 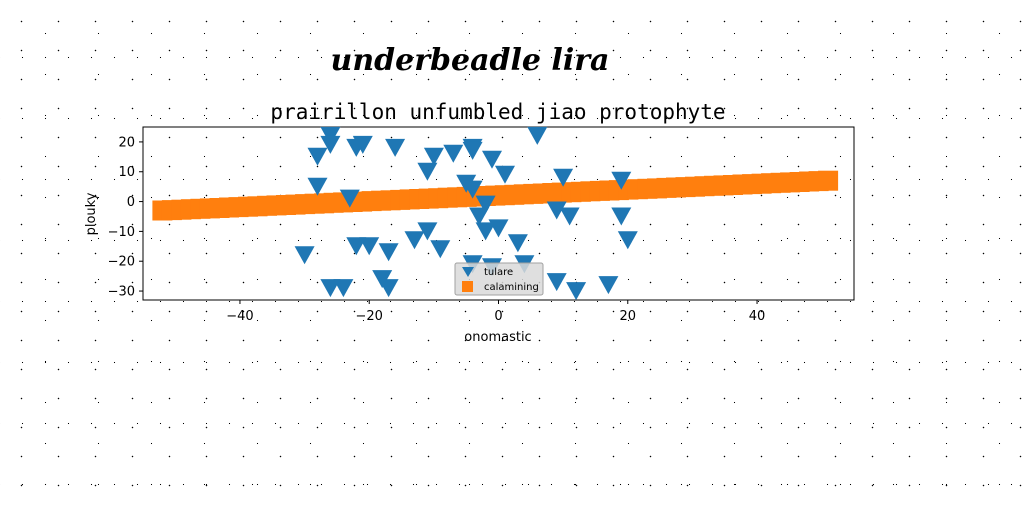 What do you see at coordinates (497, 337) in the screenshot?
I see `x-axis-label: onomastic` at bounding box center [497, 337].